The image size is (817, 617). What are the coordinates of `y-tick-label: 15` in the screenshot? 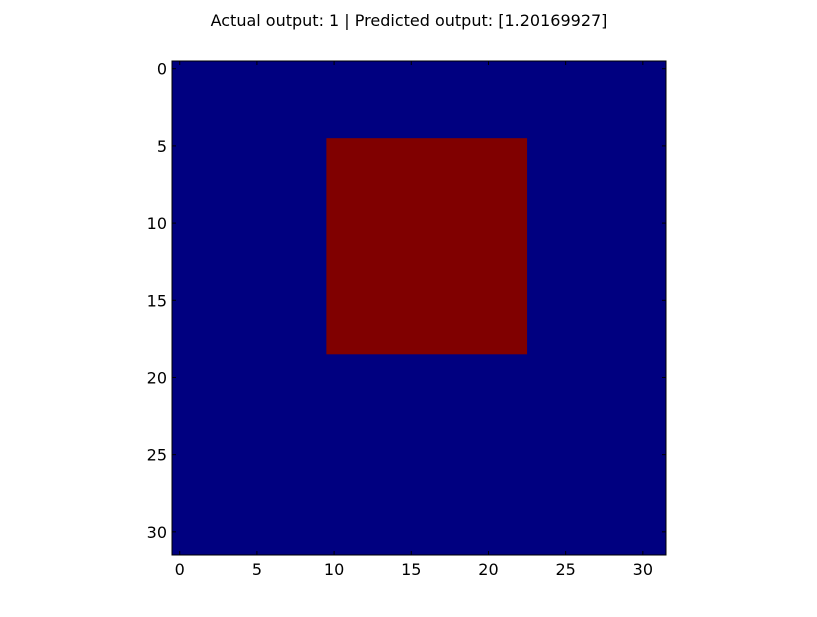 It's located at (157, 300).